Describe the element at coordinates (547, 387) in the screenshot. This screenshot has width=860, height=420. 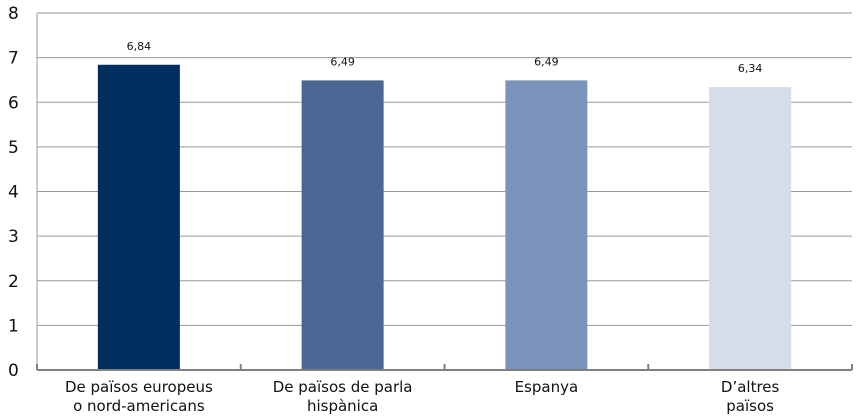
I see `x-category-label: Espanya` at that location.